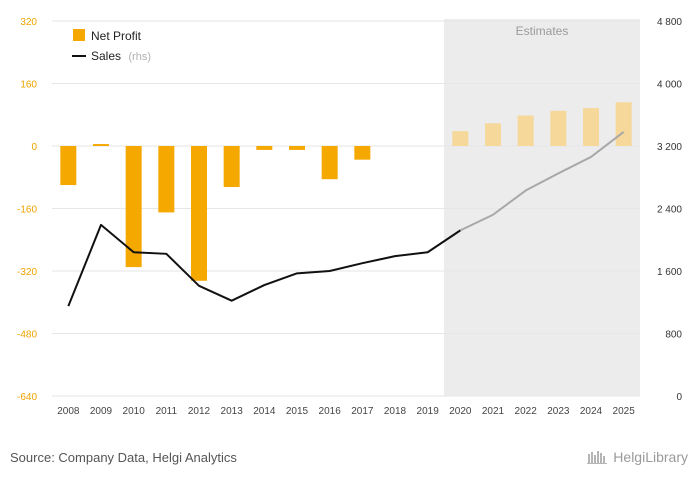 This screenshot has width=700, height=483. Describe the element at coordinates (199, 213) in the screenshot. I see `net-profit-bar-2012` at that location.